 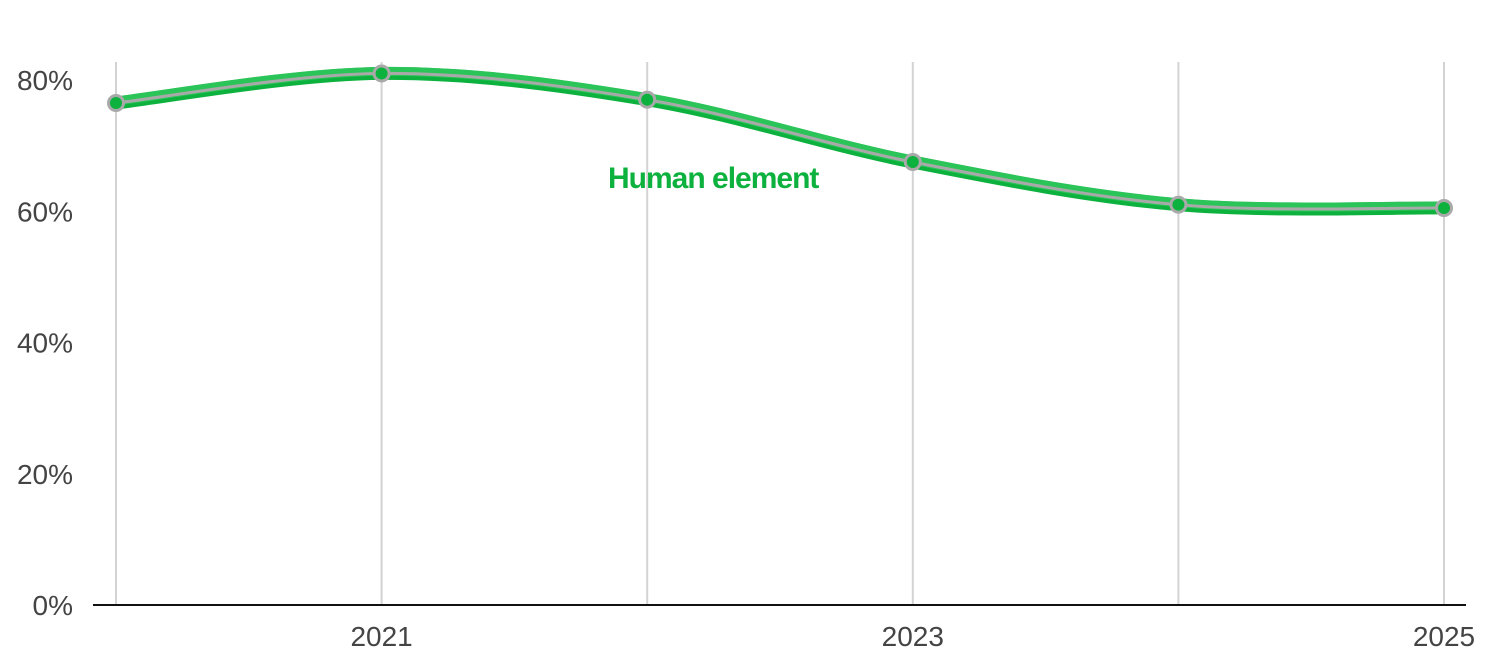 I want to click on y-tick-label: 0%, so click(x=53, y=605).